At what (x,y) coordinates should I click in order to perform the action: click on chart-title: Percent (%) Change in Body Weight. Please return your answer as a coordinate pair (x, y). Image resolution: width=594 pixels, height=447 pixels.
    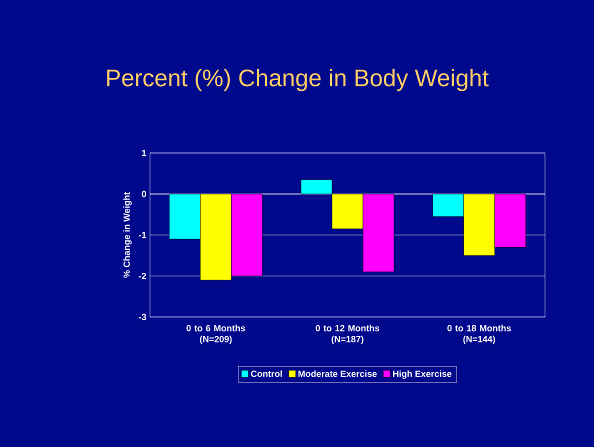
    Looking at the image, I should click on (298, 80).